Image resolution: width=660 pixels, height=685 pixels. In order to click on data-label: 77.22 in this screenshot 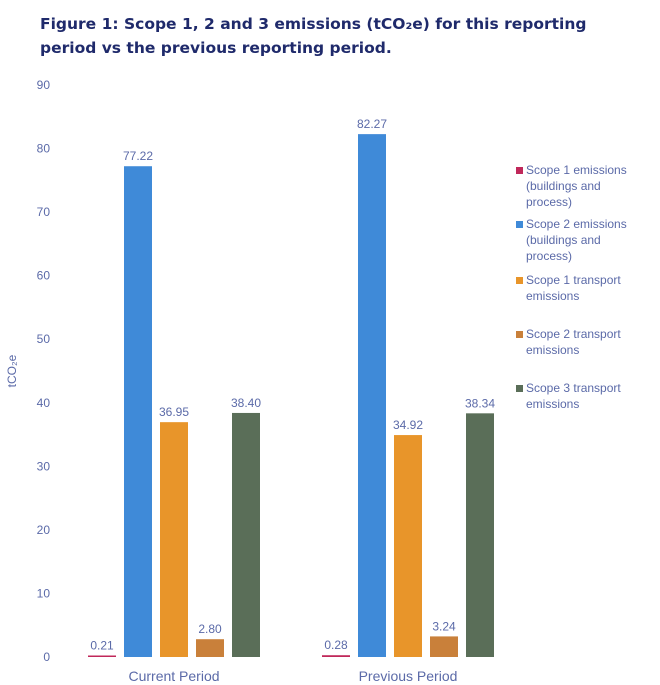, I will do `click(138, 156)`.